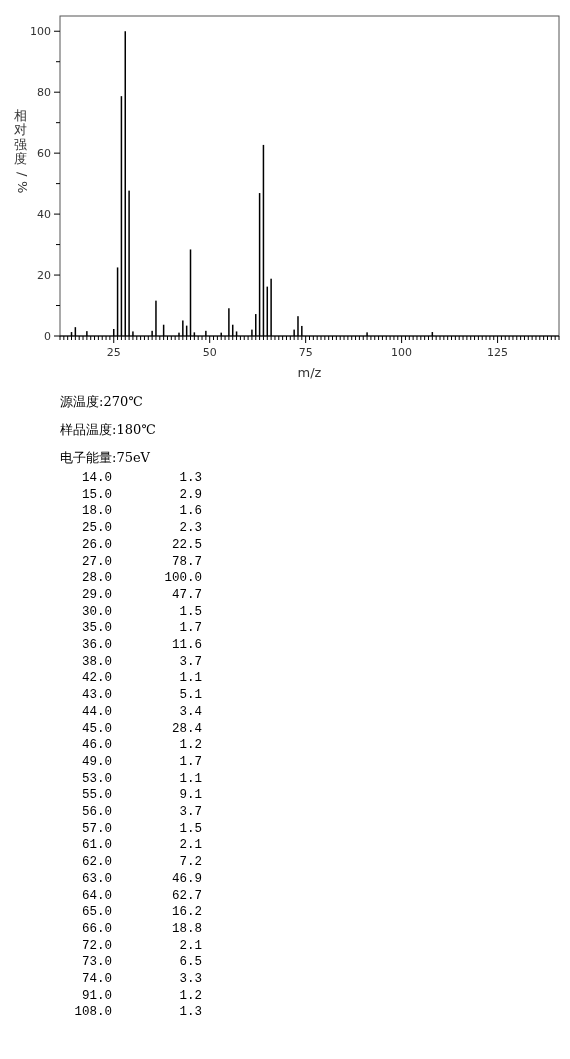 The height and width of the screenshot is (1059, 570). What do you see at coordinates (186, 895) in the screenshot?
I see `text: 62.7` at bounding box center [186, 895].